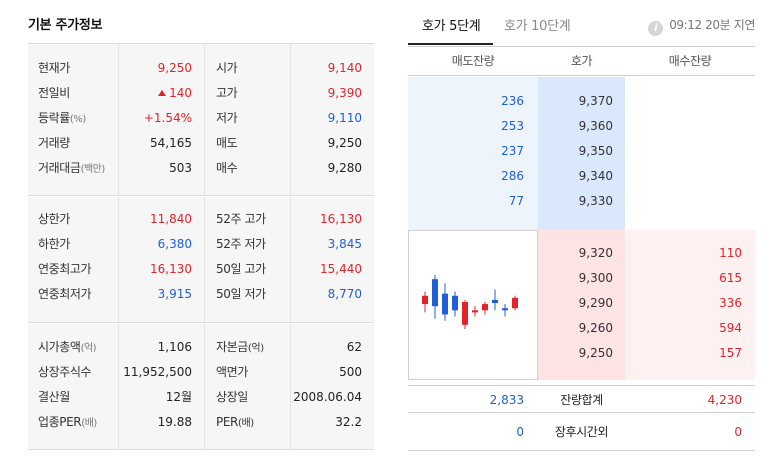  I want to click on info-value: 11,840, so click(155, 219).